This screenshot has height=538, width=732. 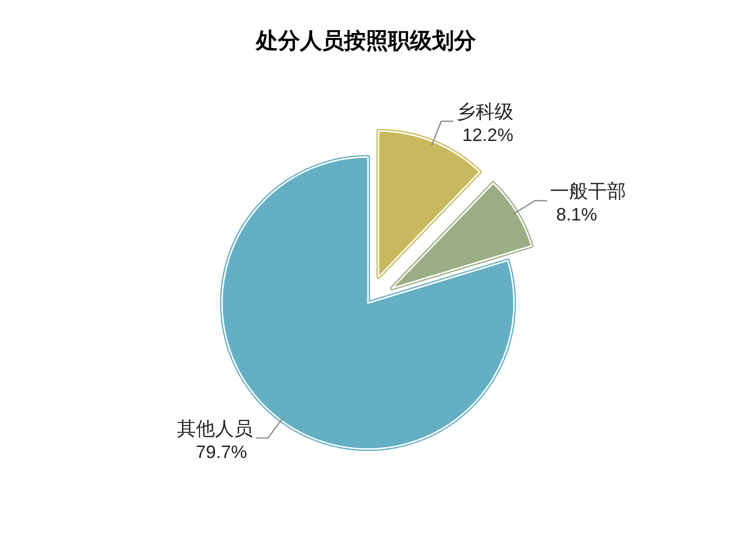 What do you see at coordinates (588, 191) in the screenshot?
I see `slice-label: 一般干部` at bounding box center [588, 191].